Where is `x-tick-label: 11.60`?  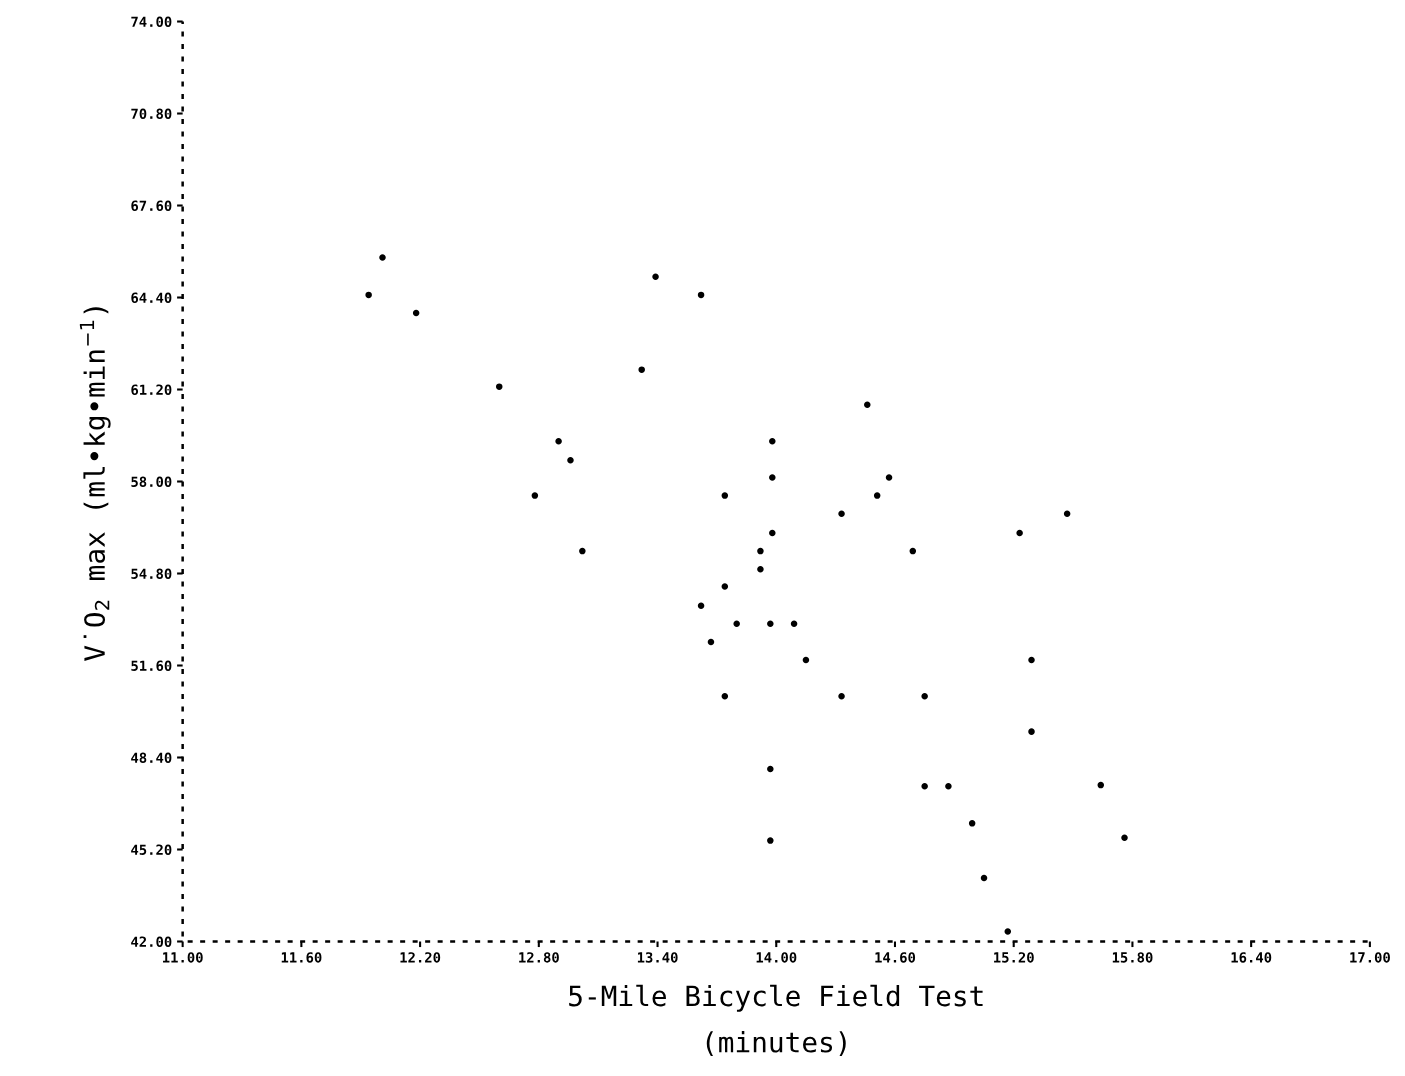
x-tick-label: 11.60 is located at coordinates (301, 957).